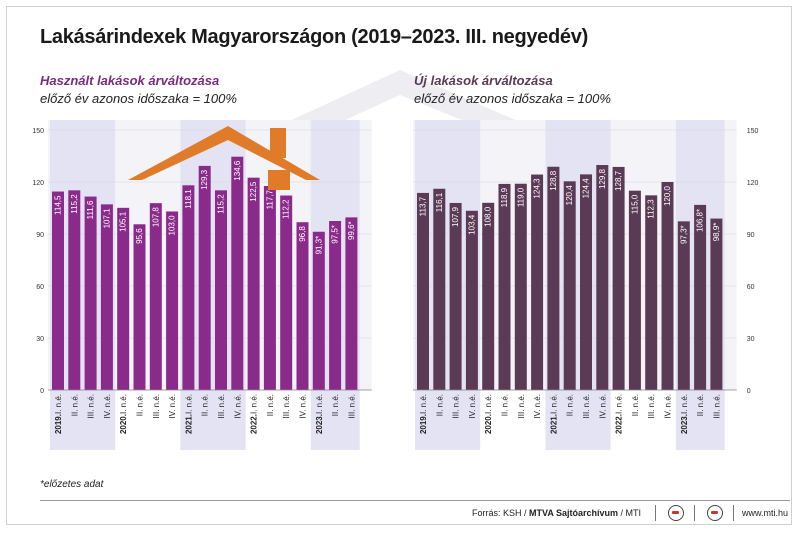  I want to click on bar-value-label: 112,2, so click(286, 209).